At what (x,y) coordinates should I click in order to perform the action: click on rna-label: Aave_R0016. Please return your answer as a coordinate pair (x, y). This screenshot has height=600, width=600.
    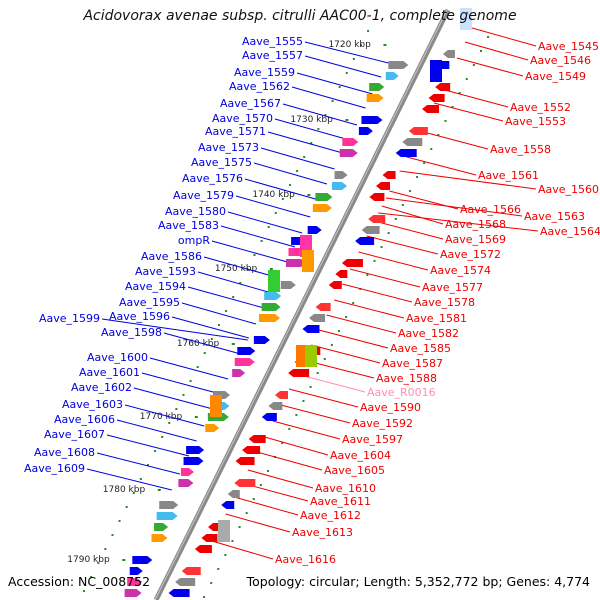
    Looking at the image, I should click on (401, 392).